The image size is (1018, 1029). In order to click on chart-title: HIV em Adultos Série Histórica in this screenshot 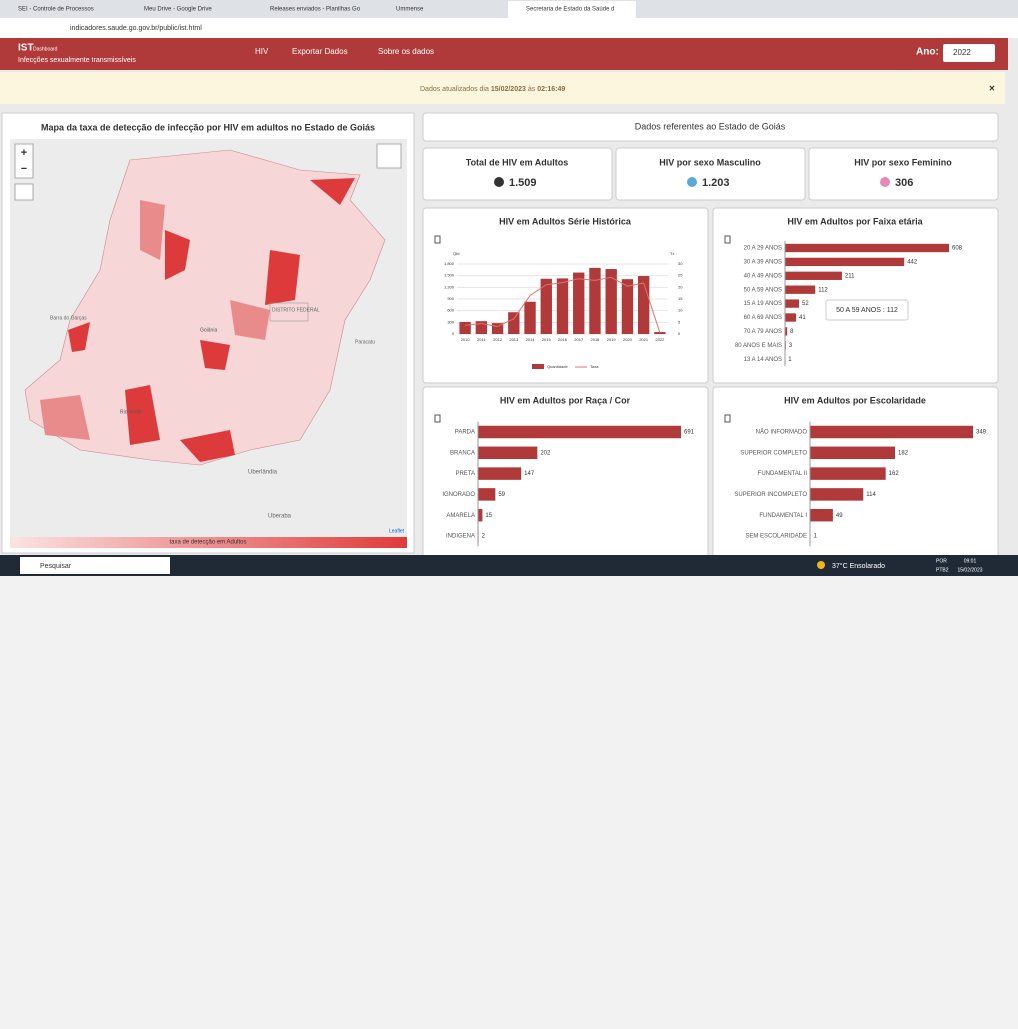, I will do `click(565, 221)`.